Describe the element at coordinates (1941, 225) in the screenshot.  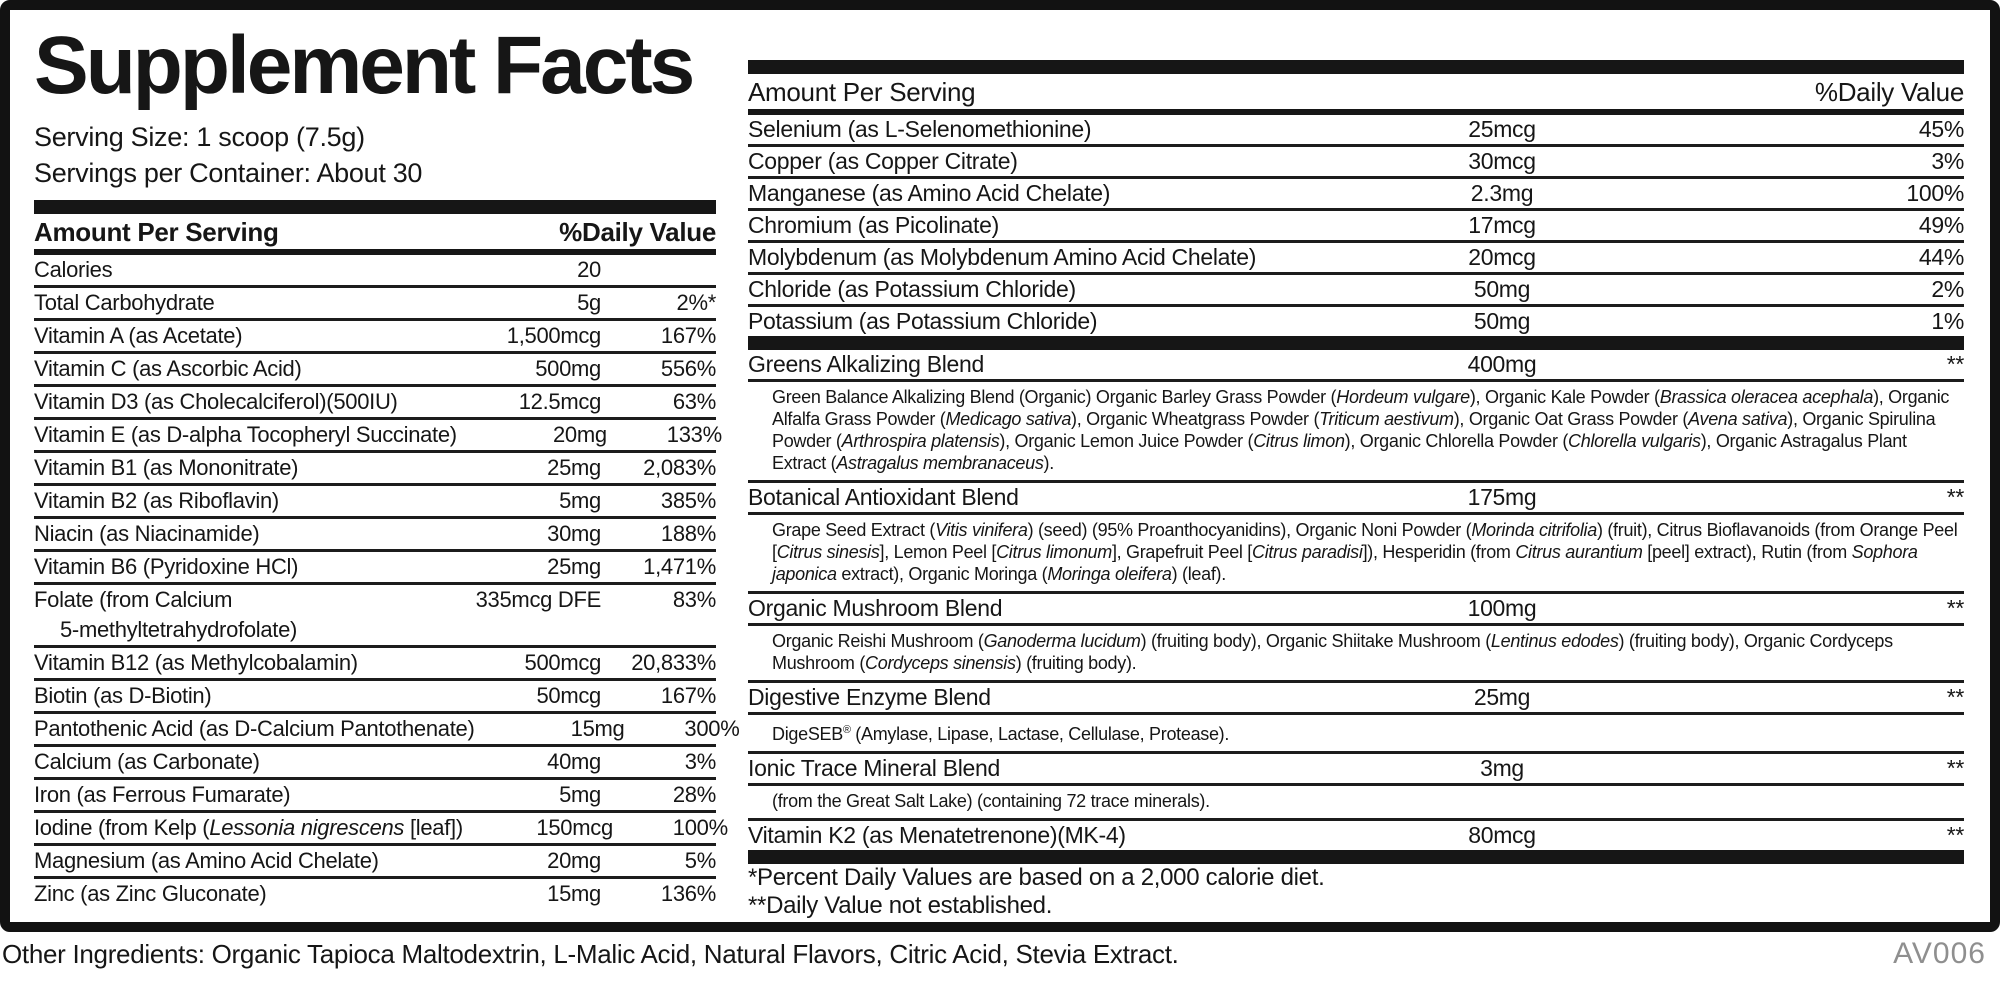
I see `row-dv: 49%` at that location.